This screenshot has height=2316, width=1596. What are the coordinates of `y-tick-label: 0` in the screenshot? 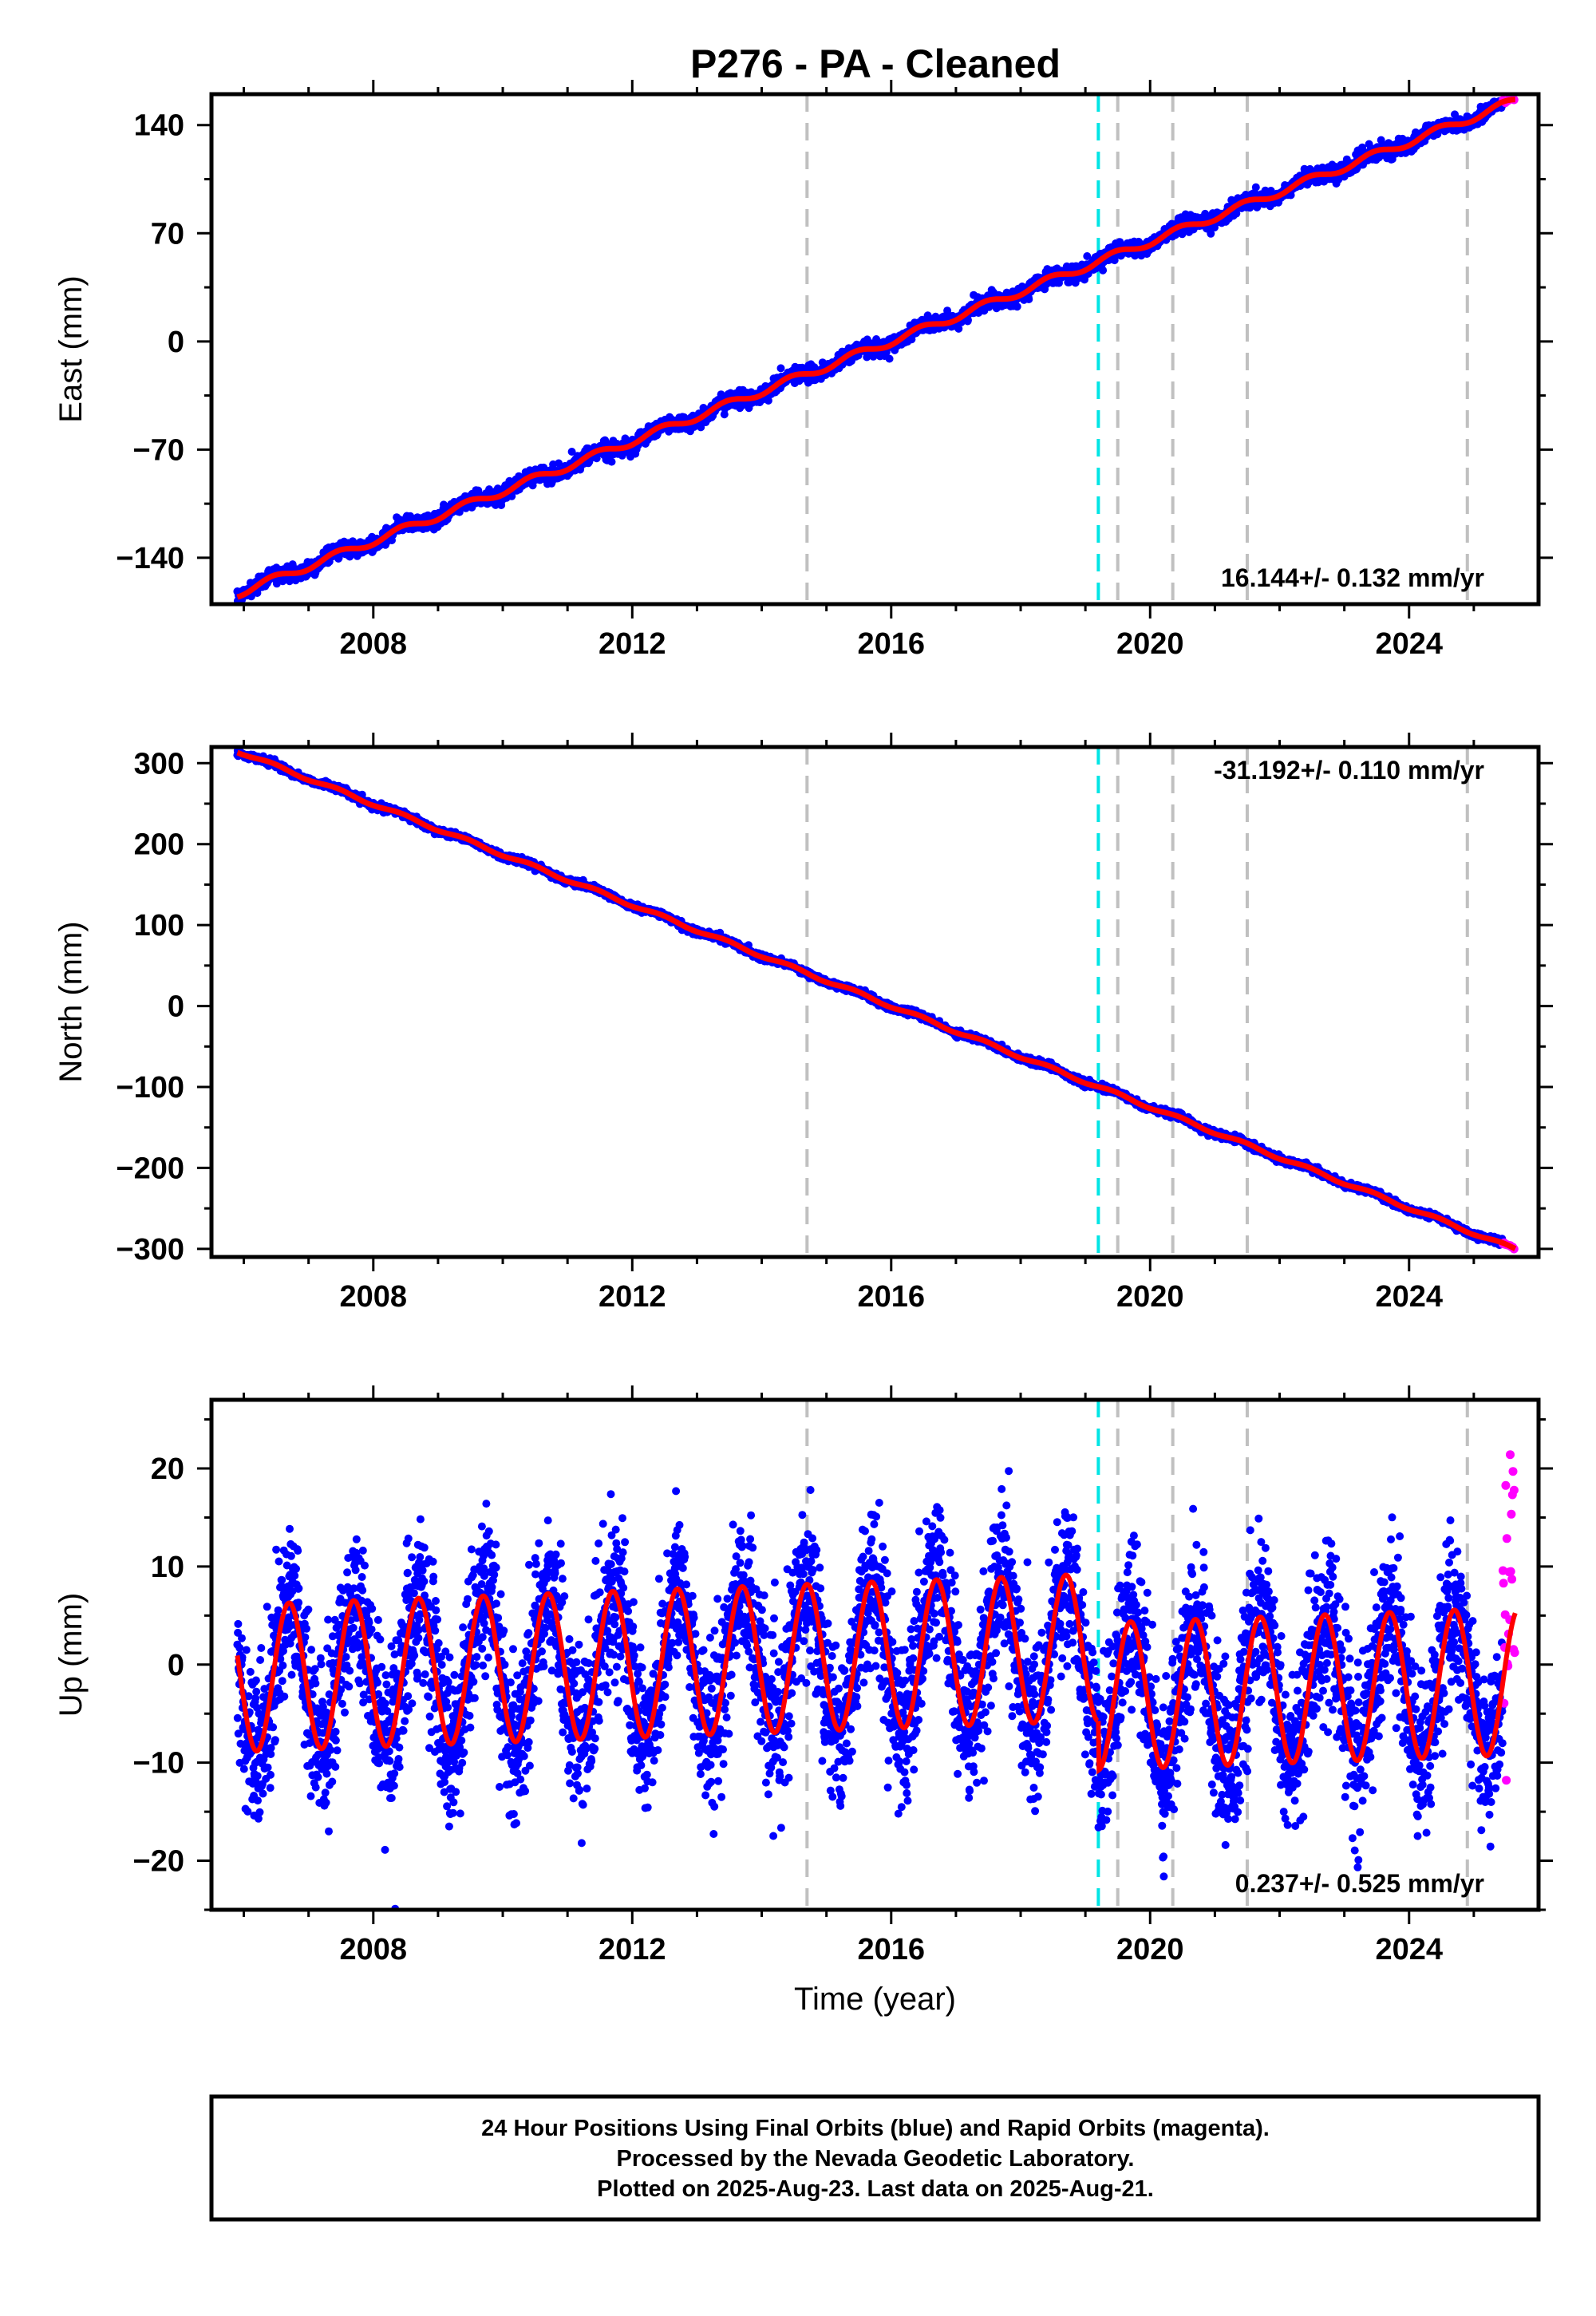 It's located at (176, 342).